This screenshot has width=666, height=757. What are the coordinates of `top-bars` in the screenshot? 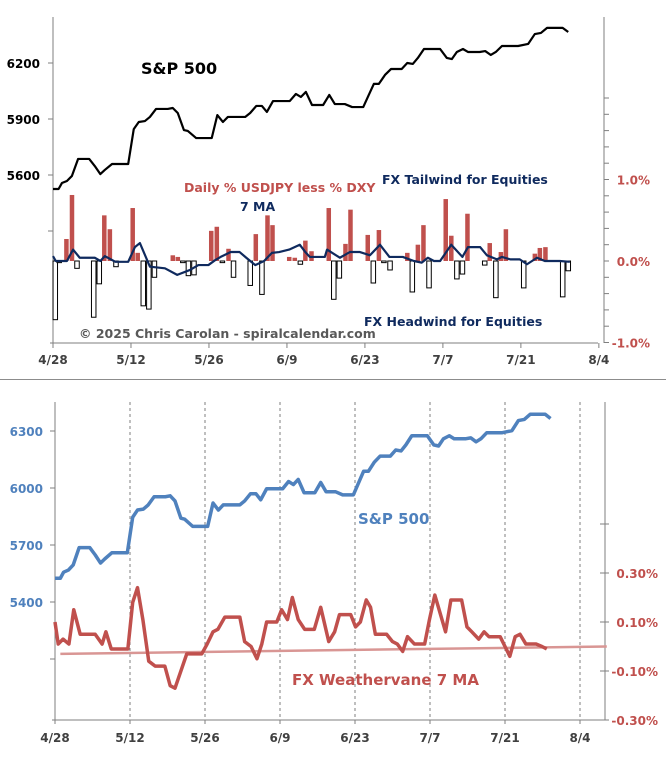 It's located at (312, 257).